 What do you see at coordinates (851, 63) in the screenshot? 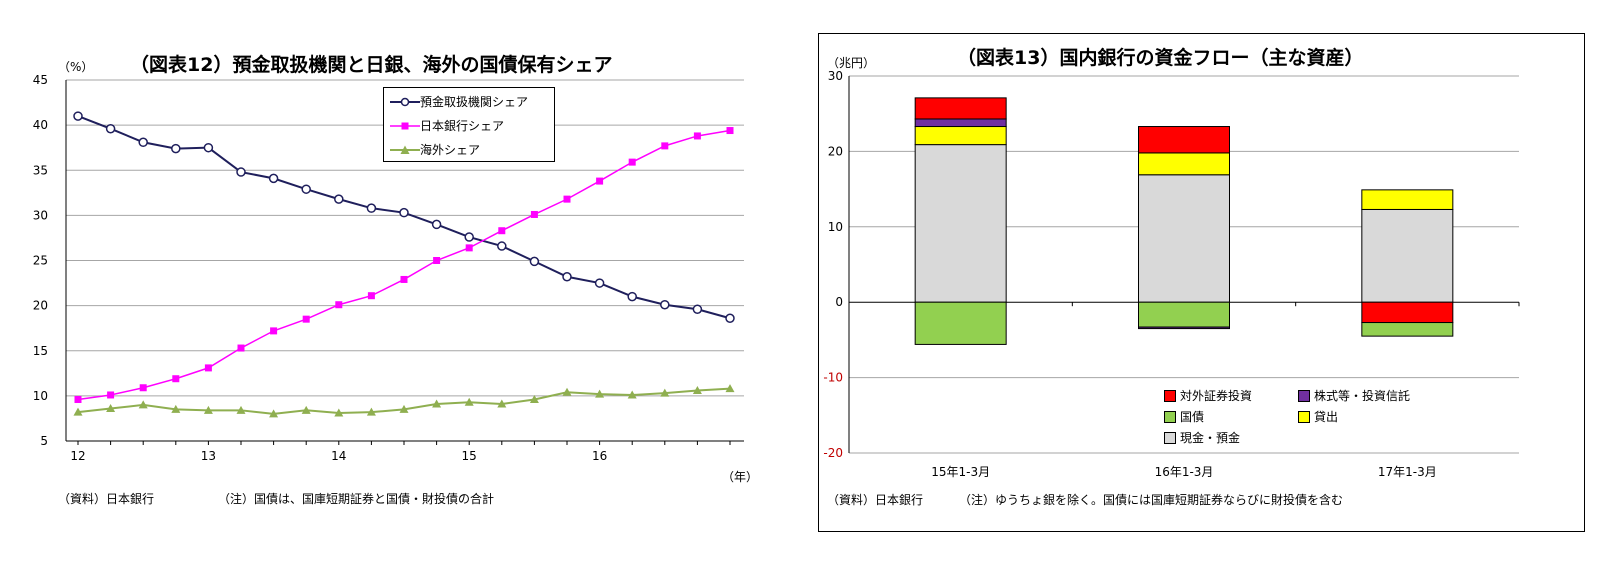
I see `y-axis-unit: （兆円）` at bounding box center [851, 63].